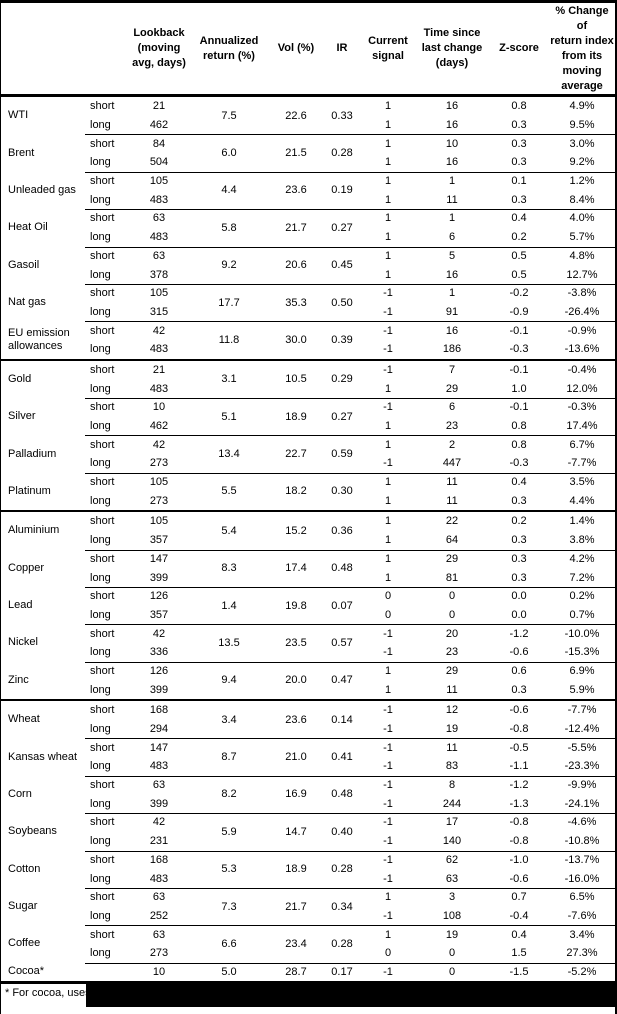 This screenshot has height=1014, width=617. What do you see at coordinates (342, 491) in the screenshot?
I see `cell-ir: 0.30` at bounding box center [342, 491].